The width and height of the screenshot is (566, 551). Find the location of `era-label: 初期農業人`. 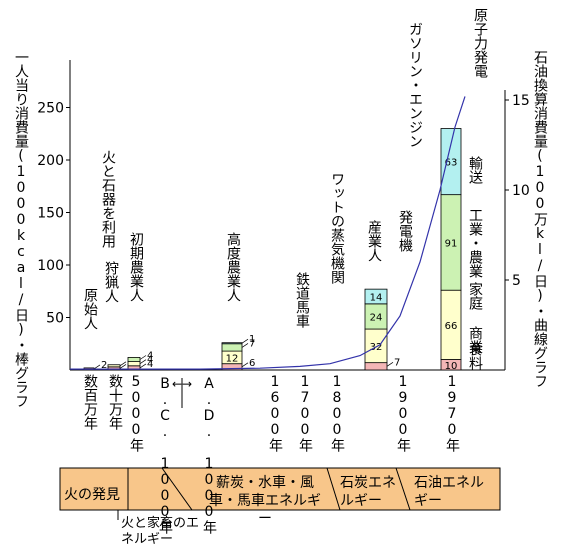

era-label: 初期農業人 is located at coordinates (136, 267).